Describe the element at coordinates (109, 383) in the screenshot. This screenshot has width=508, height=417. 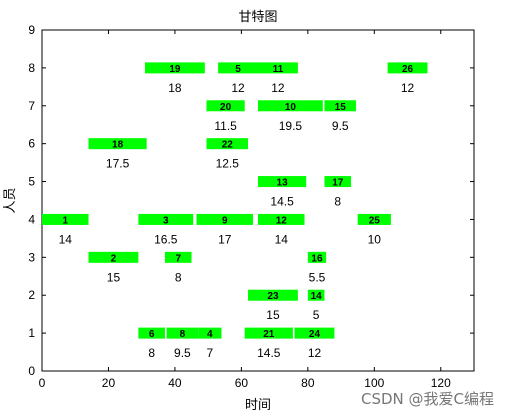
I see `x-tick-label: 20` at that location.